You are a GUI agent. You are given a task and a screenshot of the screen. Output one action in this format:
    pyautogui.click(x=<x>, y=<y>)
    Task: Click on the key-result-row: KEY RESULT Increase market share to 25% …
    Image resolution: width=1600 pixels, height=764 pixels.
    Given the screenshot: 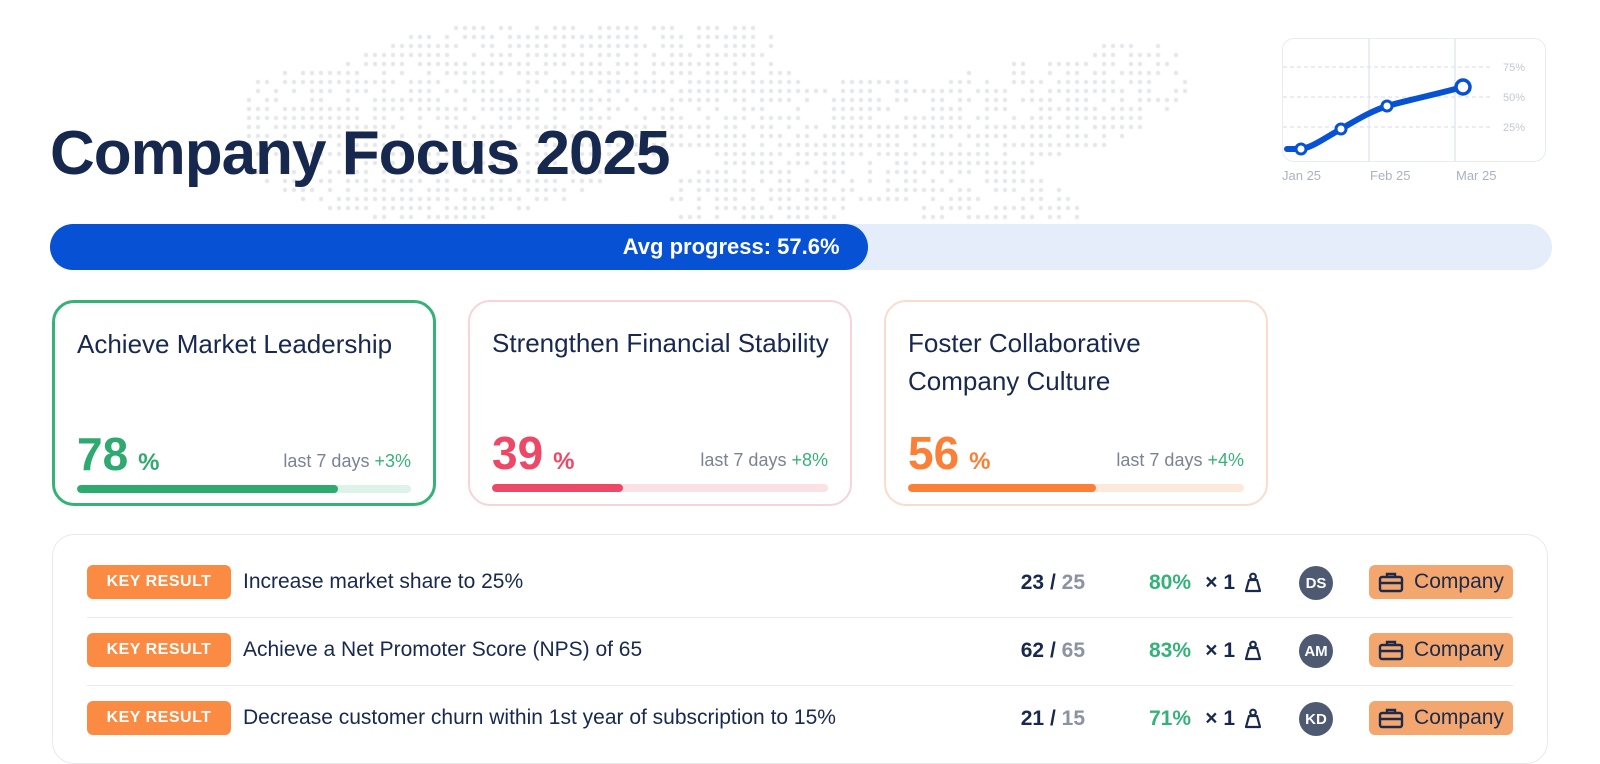 What is the action you would take?
    pyautogui.click(x=800, y=583)
    